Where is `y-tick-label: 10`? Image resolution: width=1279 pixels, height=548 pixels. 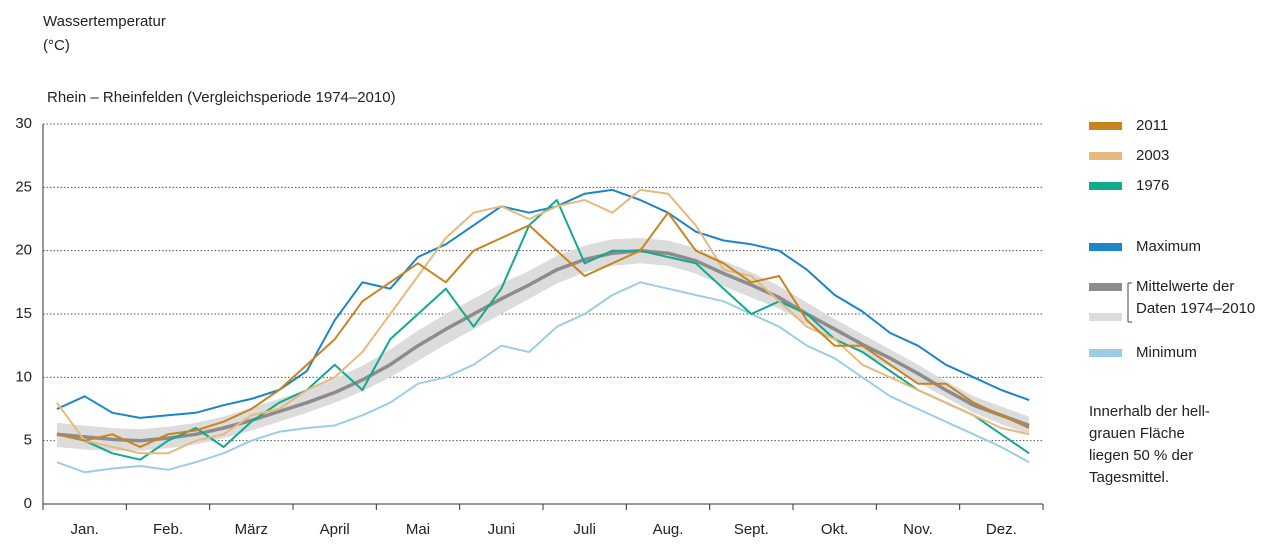
y-tick-label: 10 is located at coordinates (23, 376).